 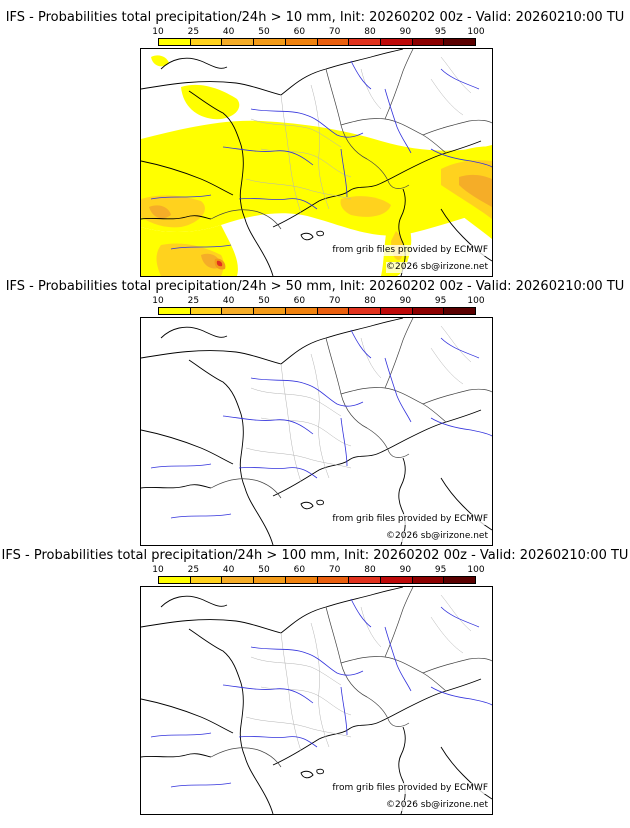 What do you see at coordinates (193, 570) in the screenshot?
I see `colorbar-tick-label: 25` at bounding box center [193, 570].